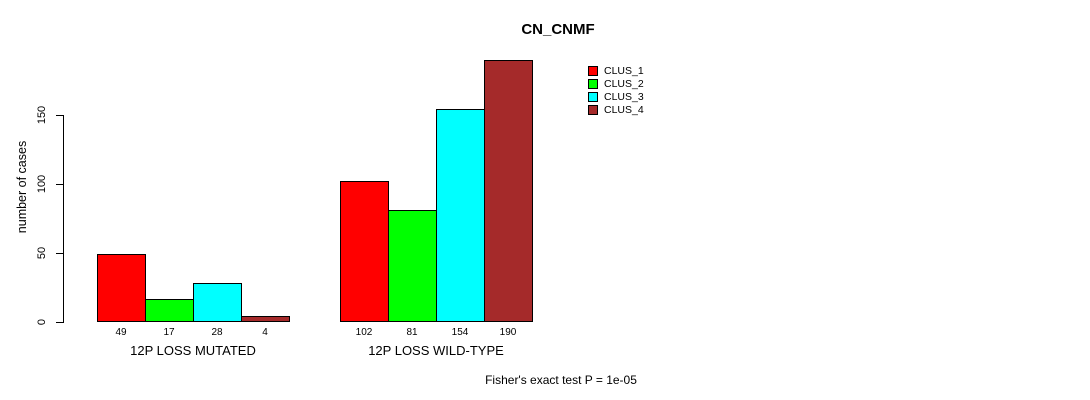 The height and width of the screenshot is (400, 1090). I want to click on legend-item: CLUS_1, so click(616, 70).